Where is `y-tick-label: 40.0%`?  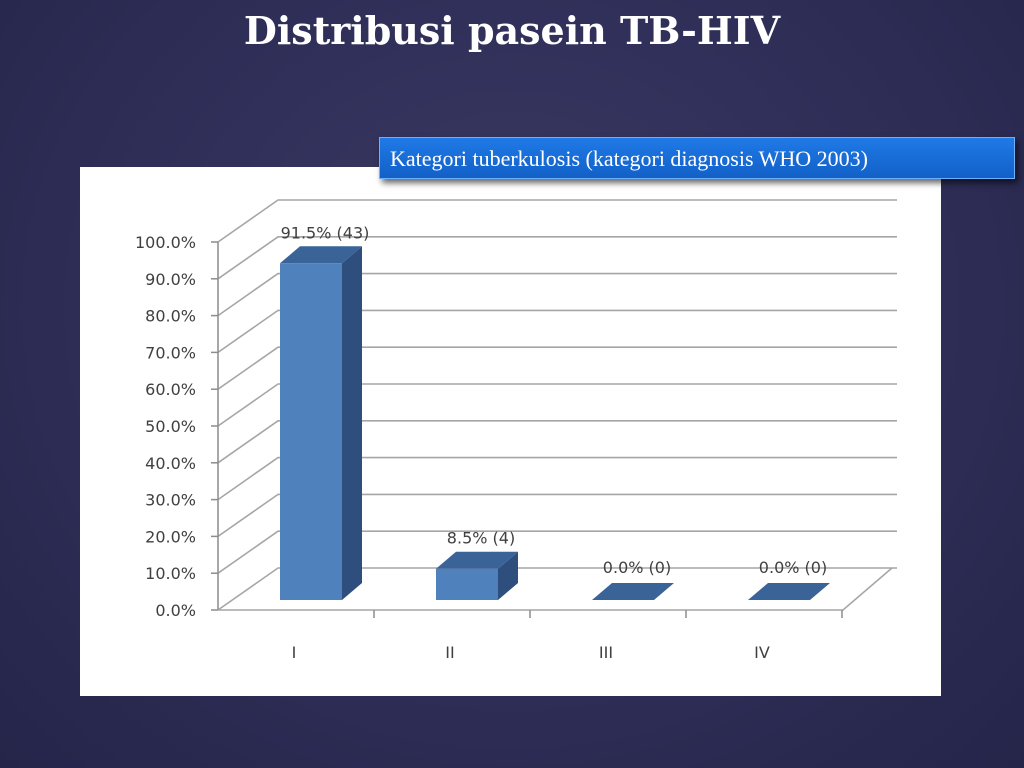 y-tick-label: 40.0% is located at coordinates (170, 463).